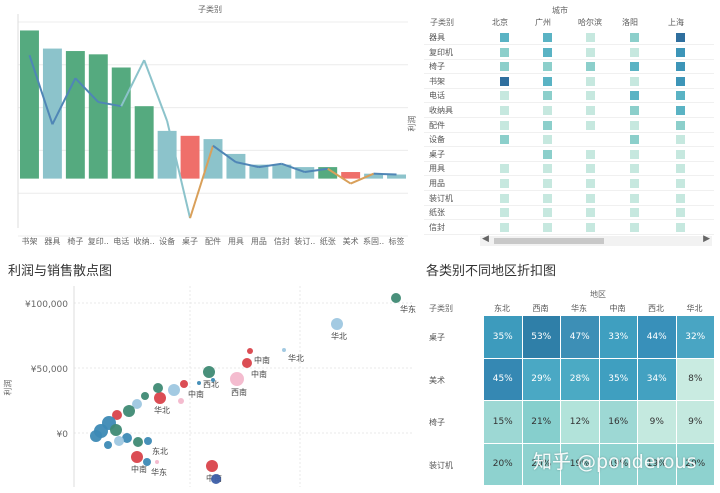 Image resolution: width=720 pixels, height=493 pixels. What do you see at coordinates (657, 422) in the screenshot?
I see `discount-cell: 9%` at bounding box center [657, 422].